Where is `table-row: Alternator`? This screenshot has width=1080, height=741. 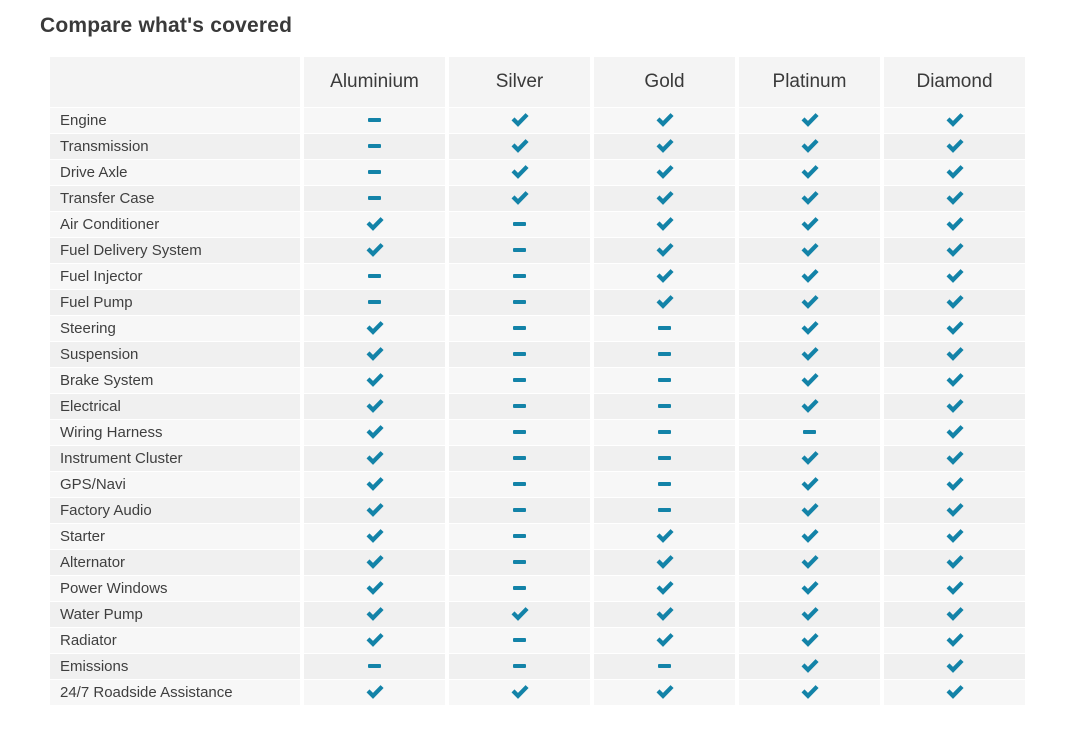
table-row: Alternator is located at coordinates (537, 562).